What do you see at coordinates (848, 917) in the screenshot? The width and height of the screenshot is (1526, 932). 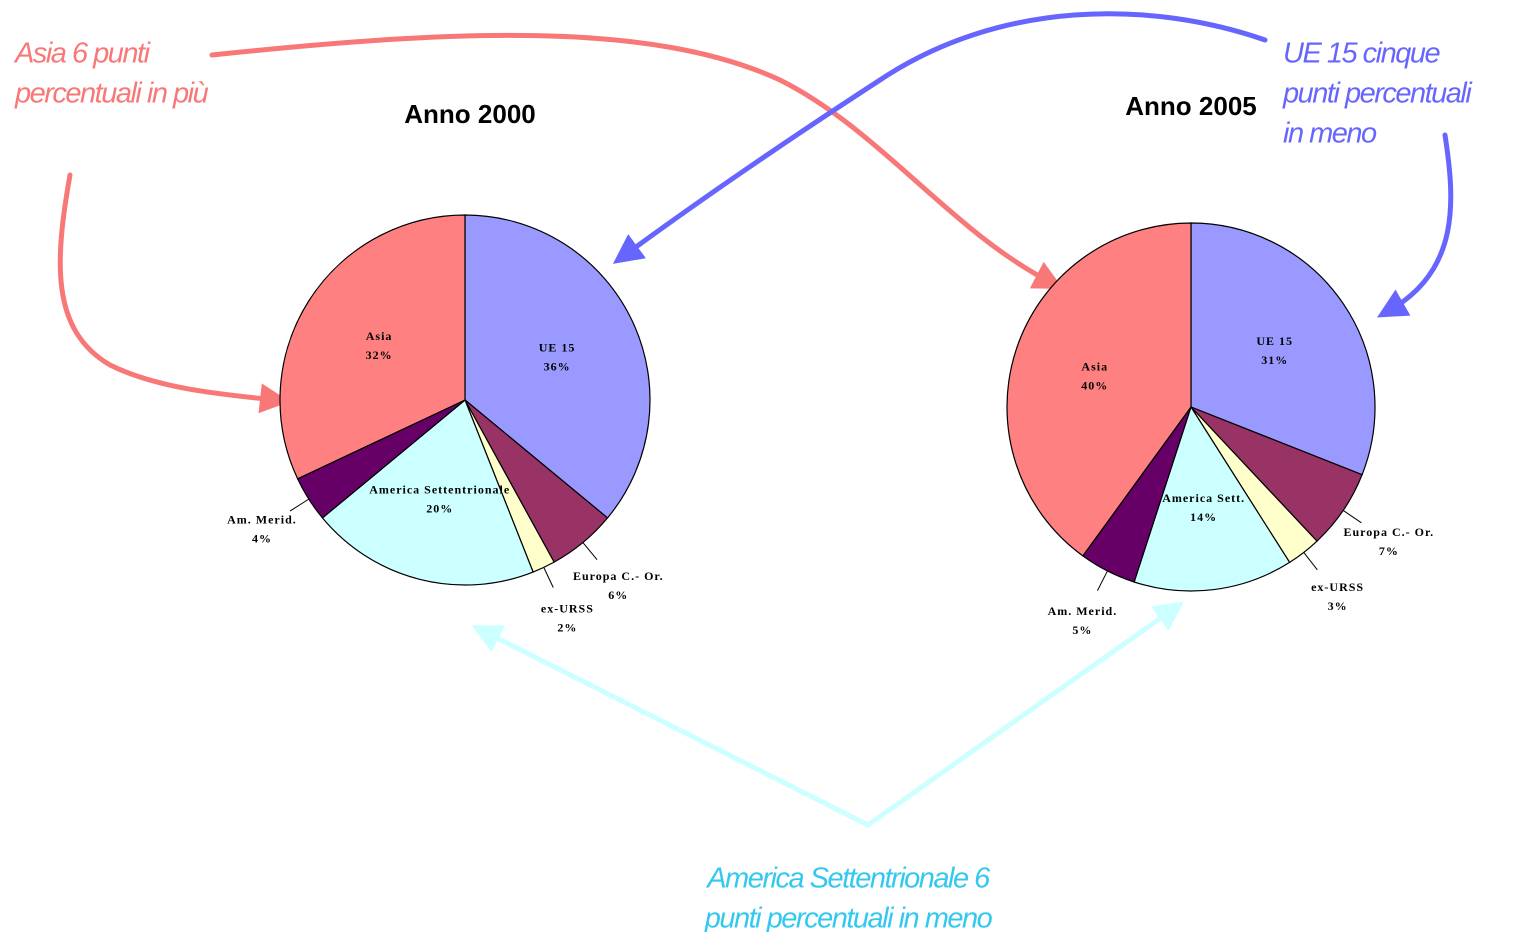 I see `annotation: punti percentuali in meno` at bounding box center [848, 917].